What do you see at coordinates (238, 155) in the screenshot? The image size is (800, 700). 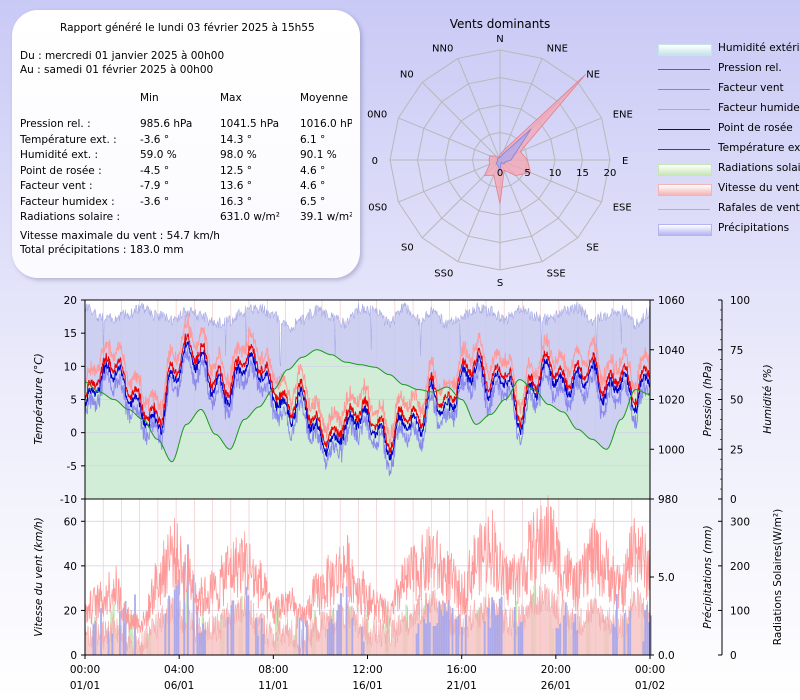 I see `report-cell-max: 98.0 %` at bounding box center [238, 155].